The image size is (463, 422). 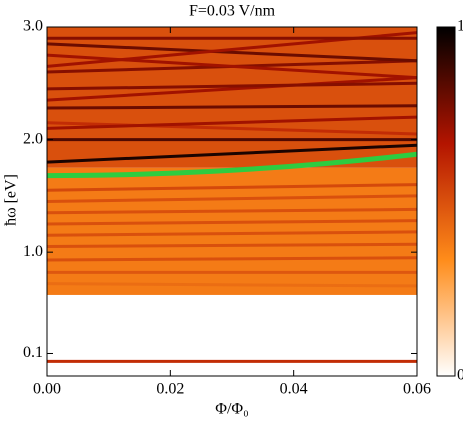 What do you see at coordinates (417, 389) in the screenshot?
I see `x-tick-label: 0.06` at bounding box center [417, 389].